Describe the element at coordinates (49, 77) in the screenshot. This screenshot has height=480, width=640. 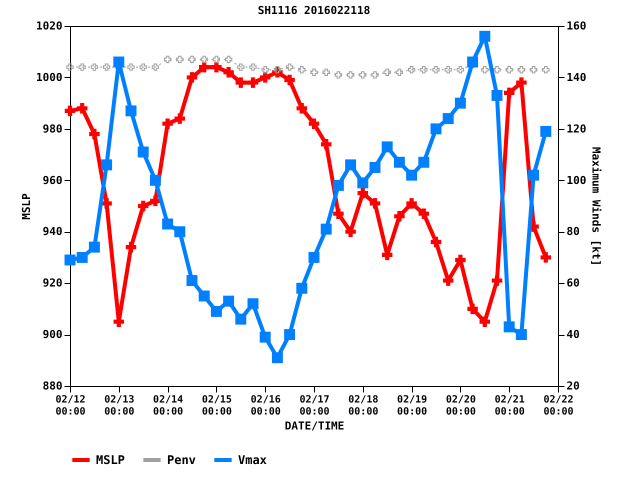
I see `y-tick-label: 1000` at that location.